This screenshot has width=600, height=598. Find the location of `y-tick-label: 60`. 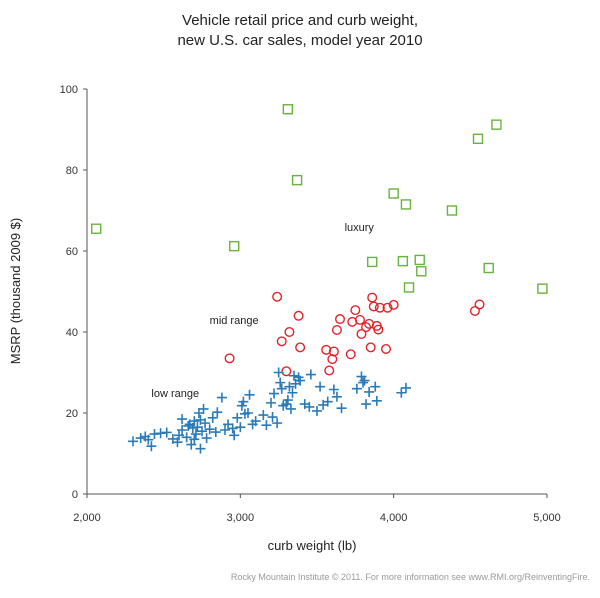

y-tick-label: 60 is located at coordinates (72, 252).